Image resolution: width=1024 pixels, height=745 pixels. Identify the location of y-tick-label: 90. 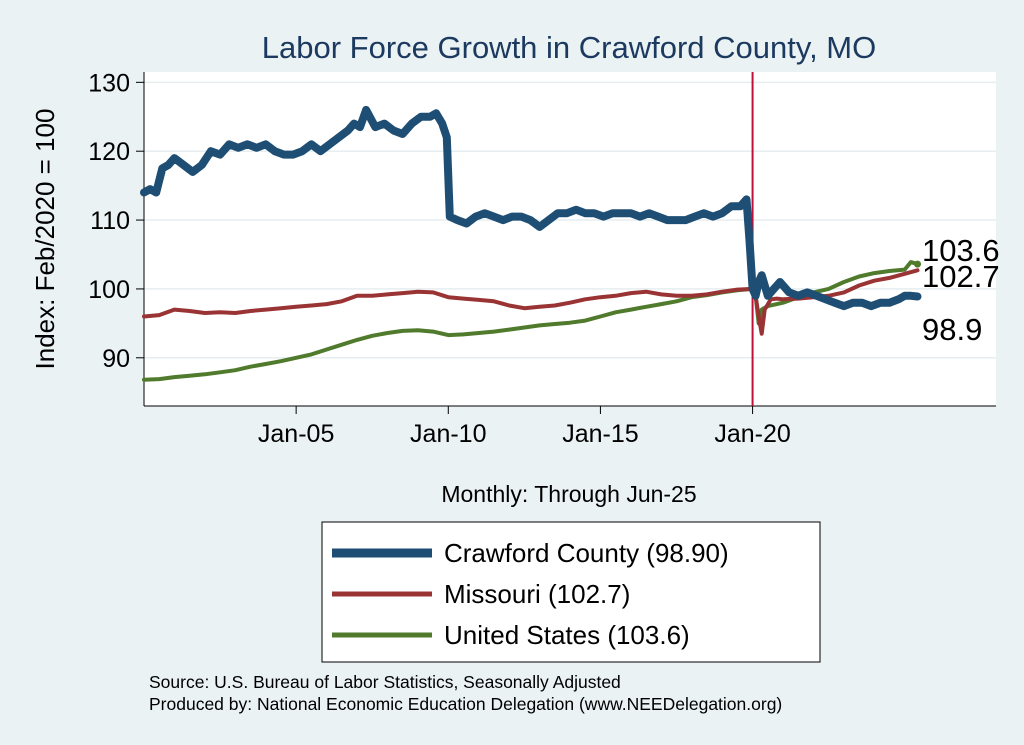
(116, 359).